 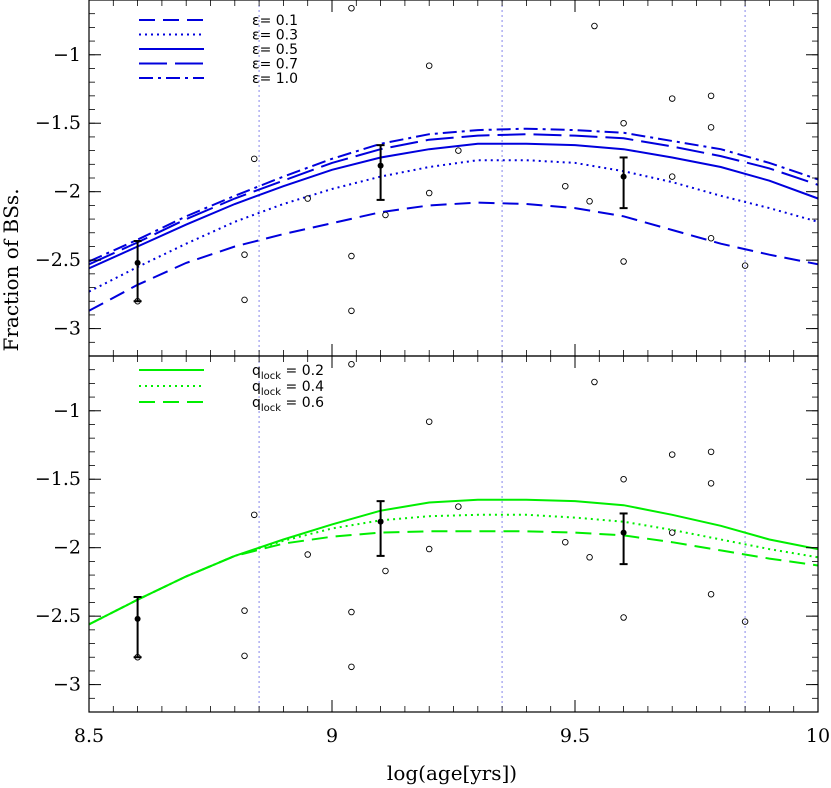 I want to click on legend-value: = 0.2, so click(x=302, y=371).